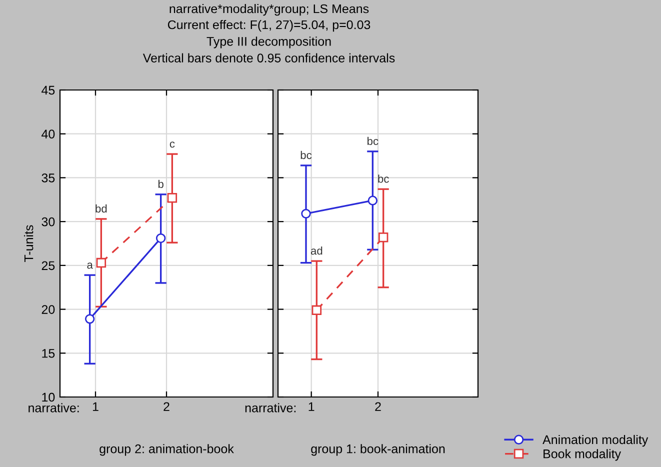 This screenshot has width=661, height=467. What do you see at coordinates (101, 208) in the screenshot?
I see `annotation: bd` at bounding box center [101, 208].